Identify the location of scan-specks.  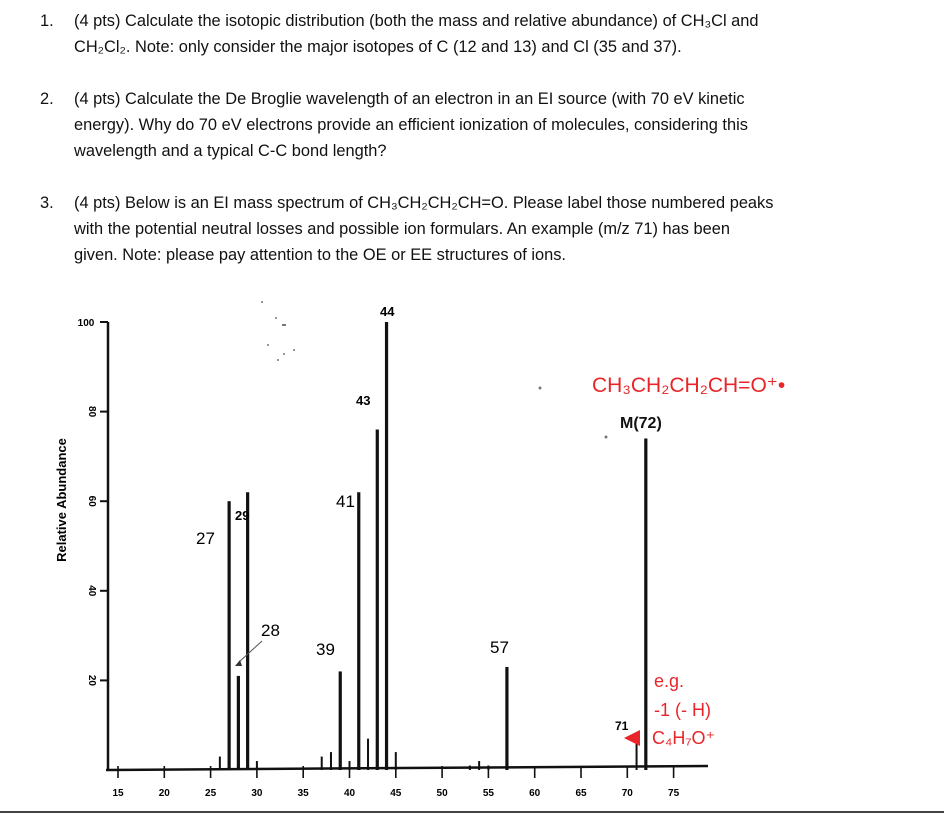
(434, 370).